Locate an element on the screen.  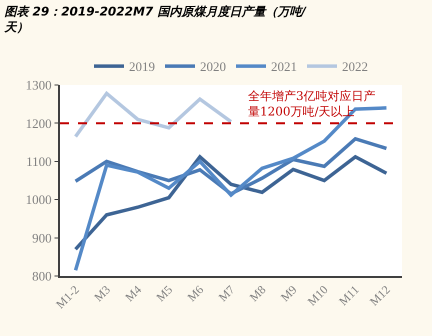
x-tick-label: M12 is located at coordinates (379, 295).